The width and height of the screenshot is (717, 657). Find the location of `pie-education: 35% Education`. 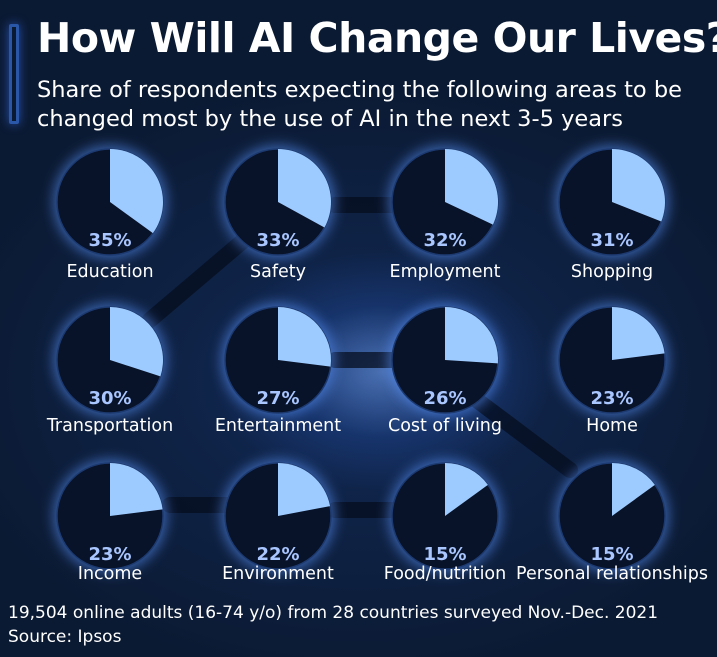

pie-education: 35% Education is located at coordinates (110, 213).